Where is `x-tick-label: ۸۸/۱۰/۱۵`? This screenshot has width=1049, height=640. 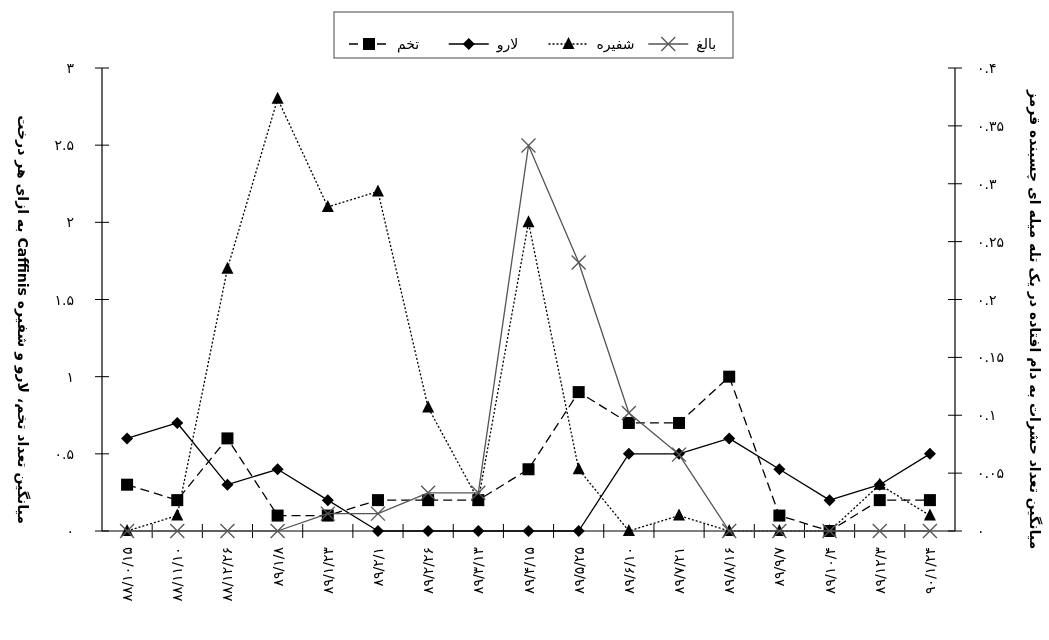
x-tick-label: ۸۸/۱۰/۱۵ is located at coordinates (127, 574).